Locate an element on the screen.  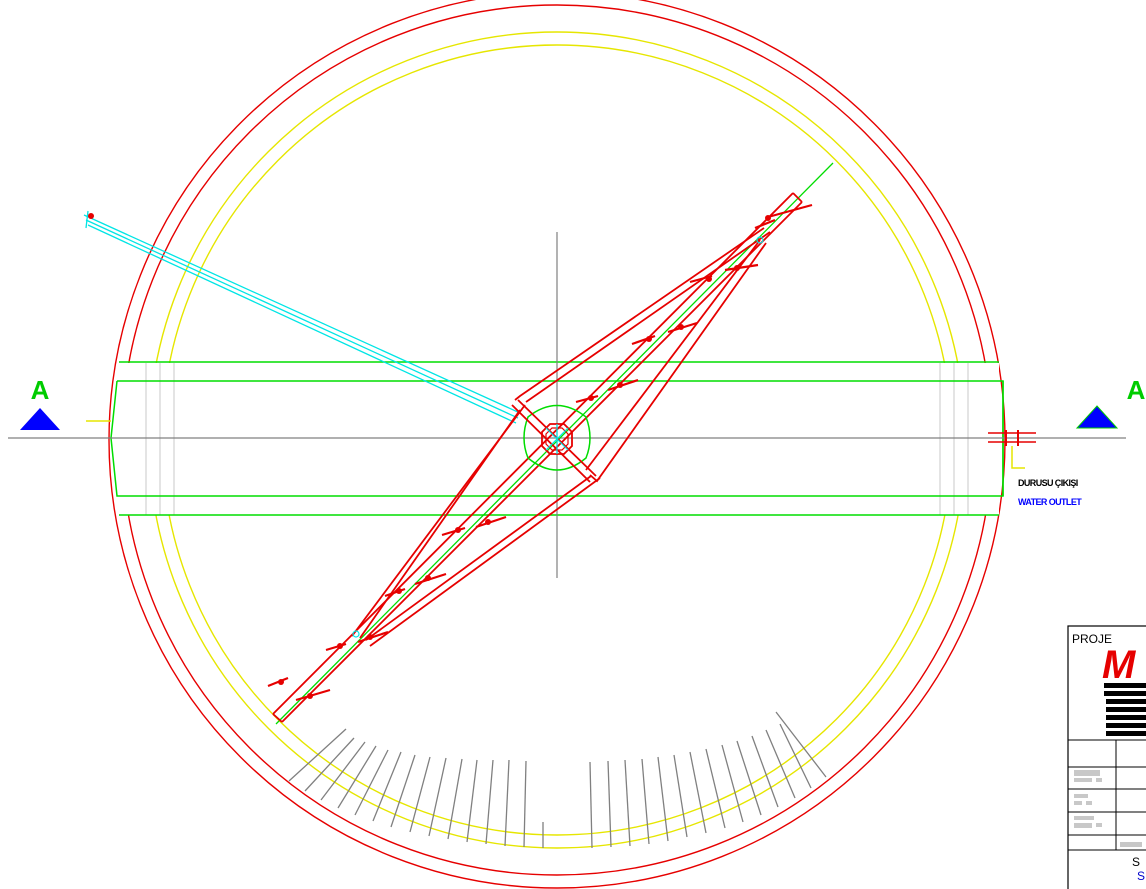
section-triangle-right-icon is located at coordinates (1097, 417).